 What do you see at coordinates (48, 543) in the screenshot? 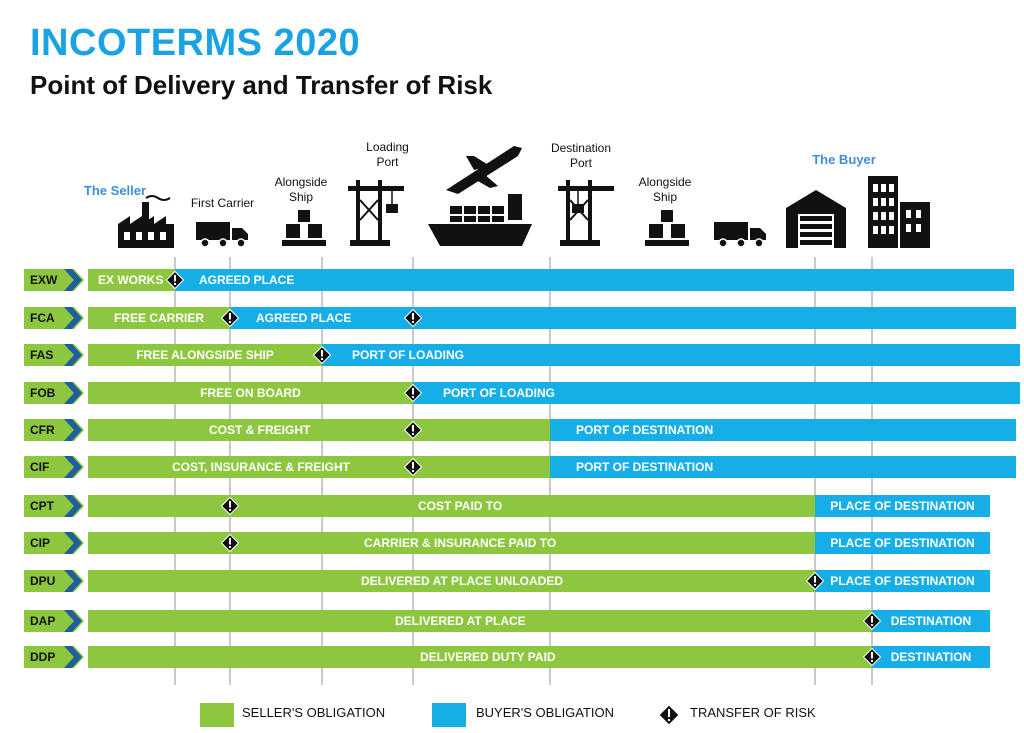
I see `term-code-label: CIP` at bounding box center [48, 543].